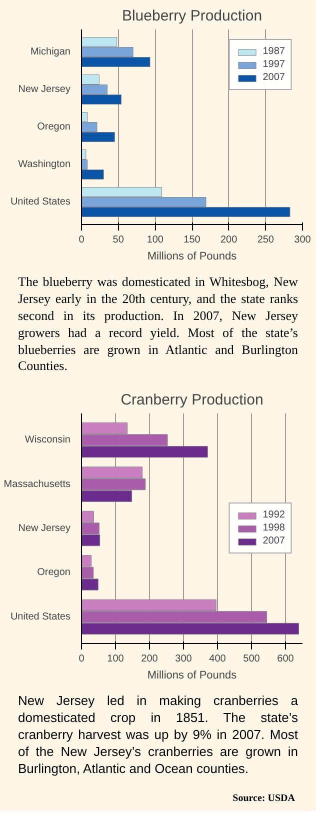 Image resolution: width=316 pixels, height=820 pixels. I want to click on chart-title: Blueberry Production, so click(192, 16).